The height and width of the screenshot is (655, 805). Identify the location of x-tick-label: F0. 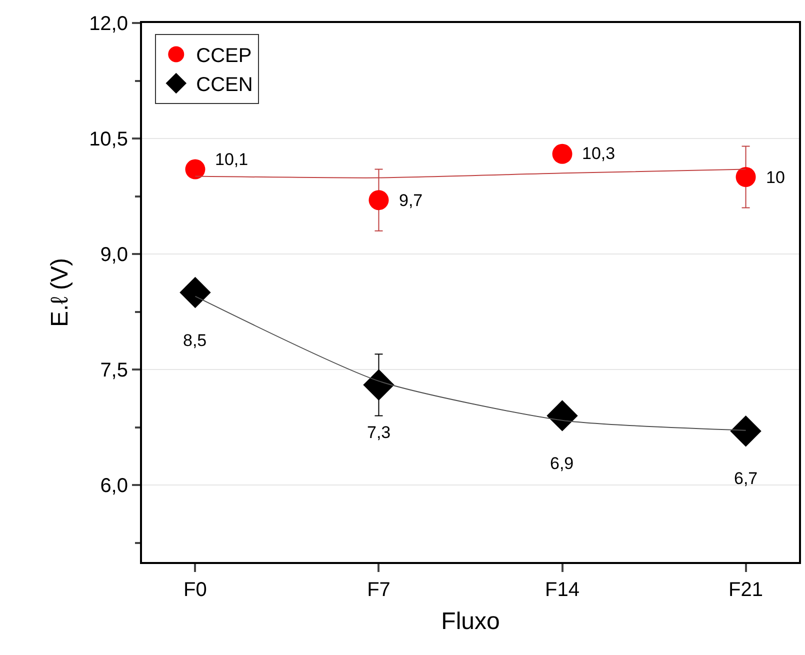
(195, 590).